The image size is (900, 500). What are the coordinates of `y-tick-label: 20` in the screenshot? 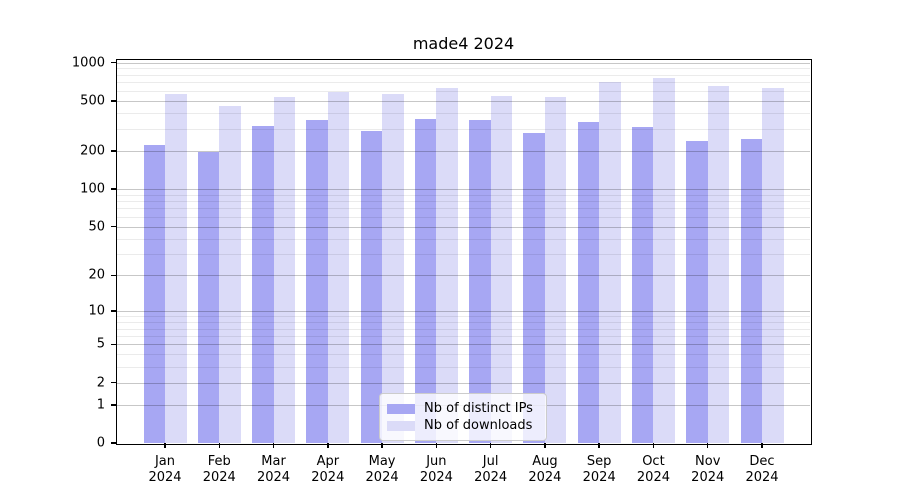 It's located at (96, 275).